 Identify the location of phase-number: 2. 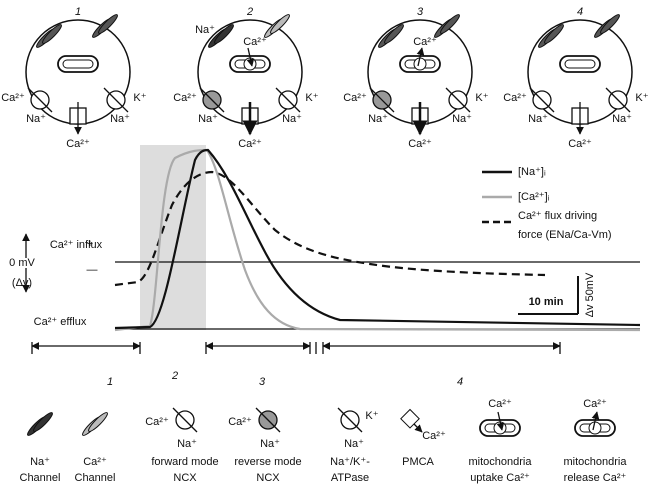
(174, 376).